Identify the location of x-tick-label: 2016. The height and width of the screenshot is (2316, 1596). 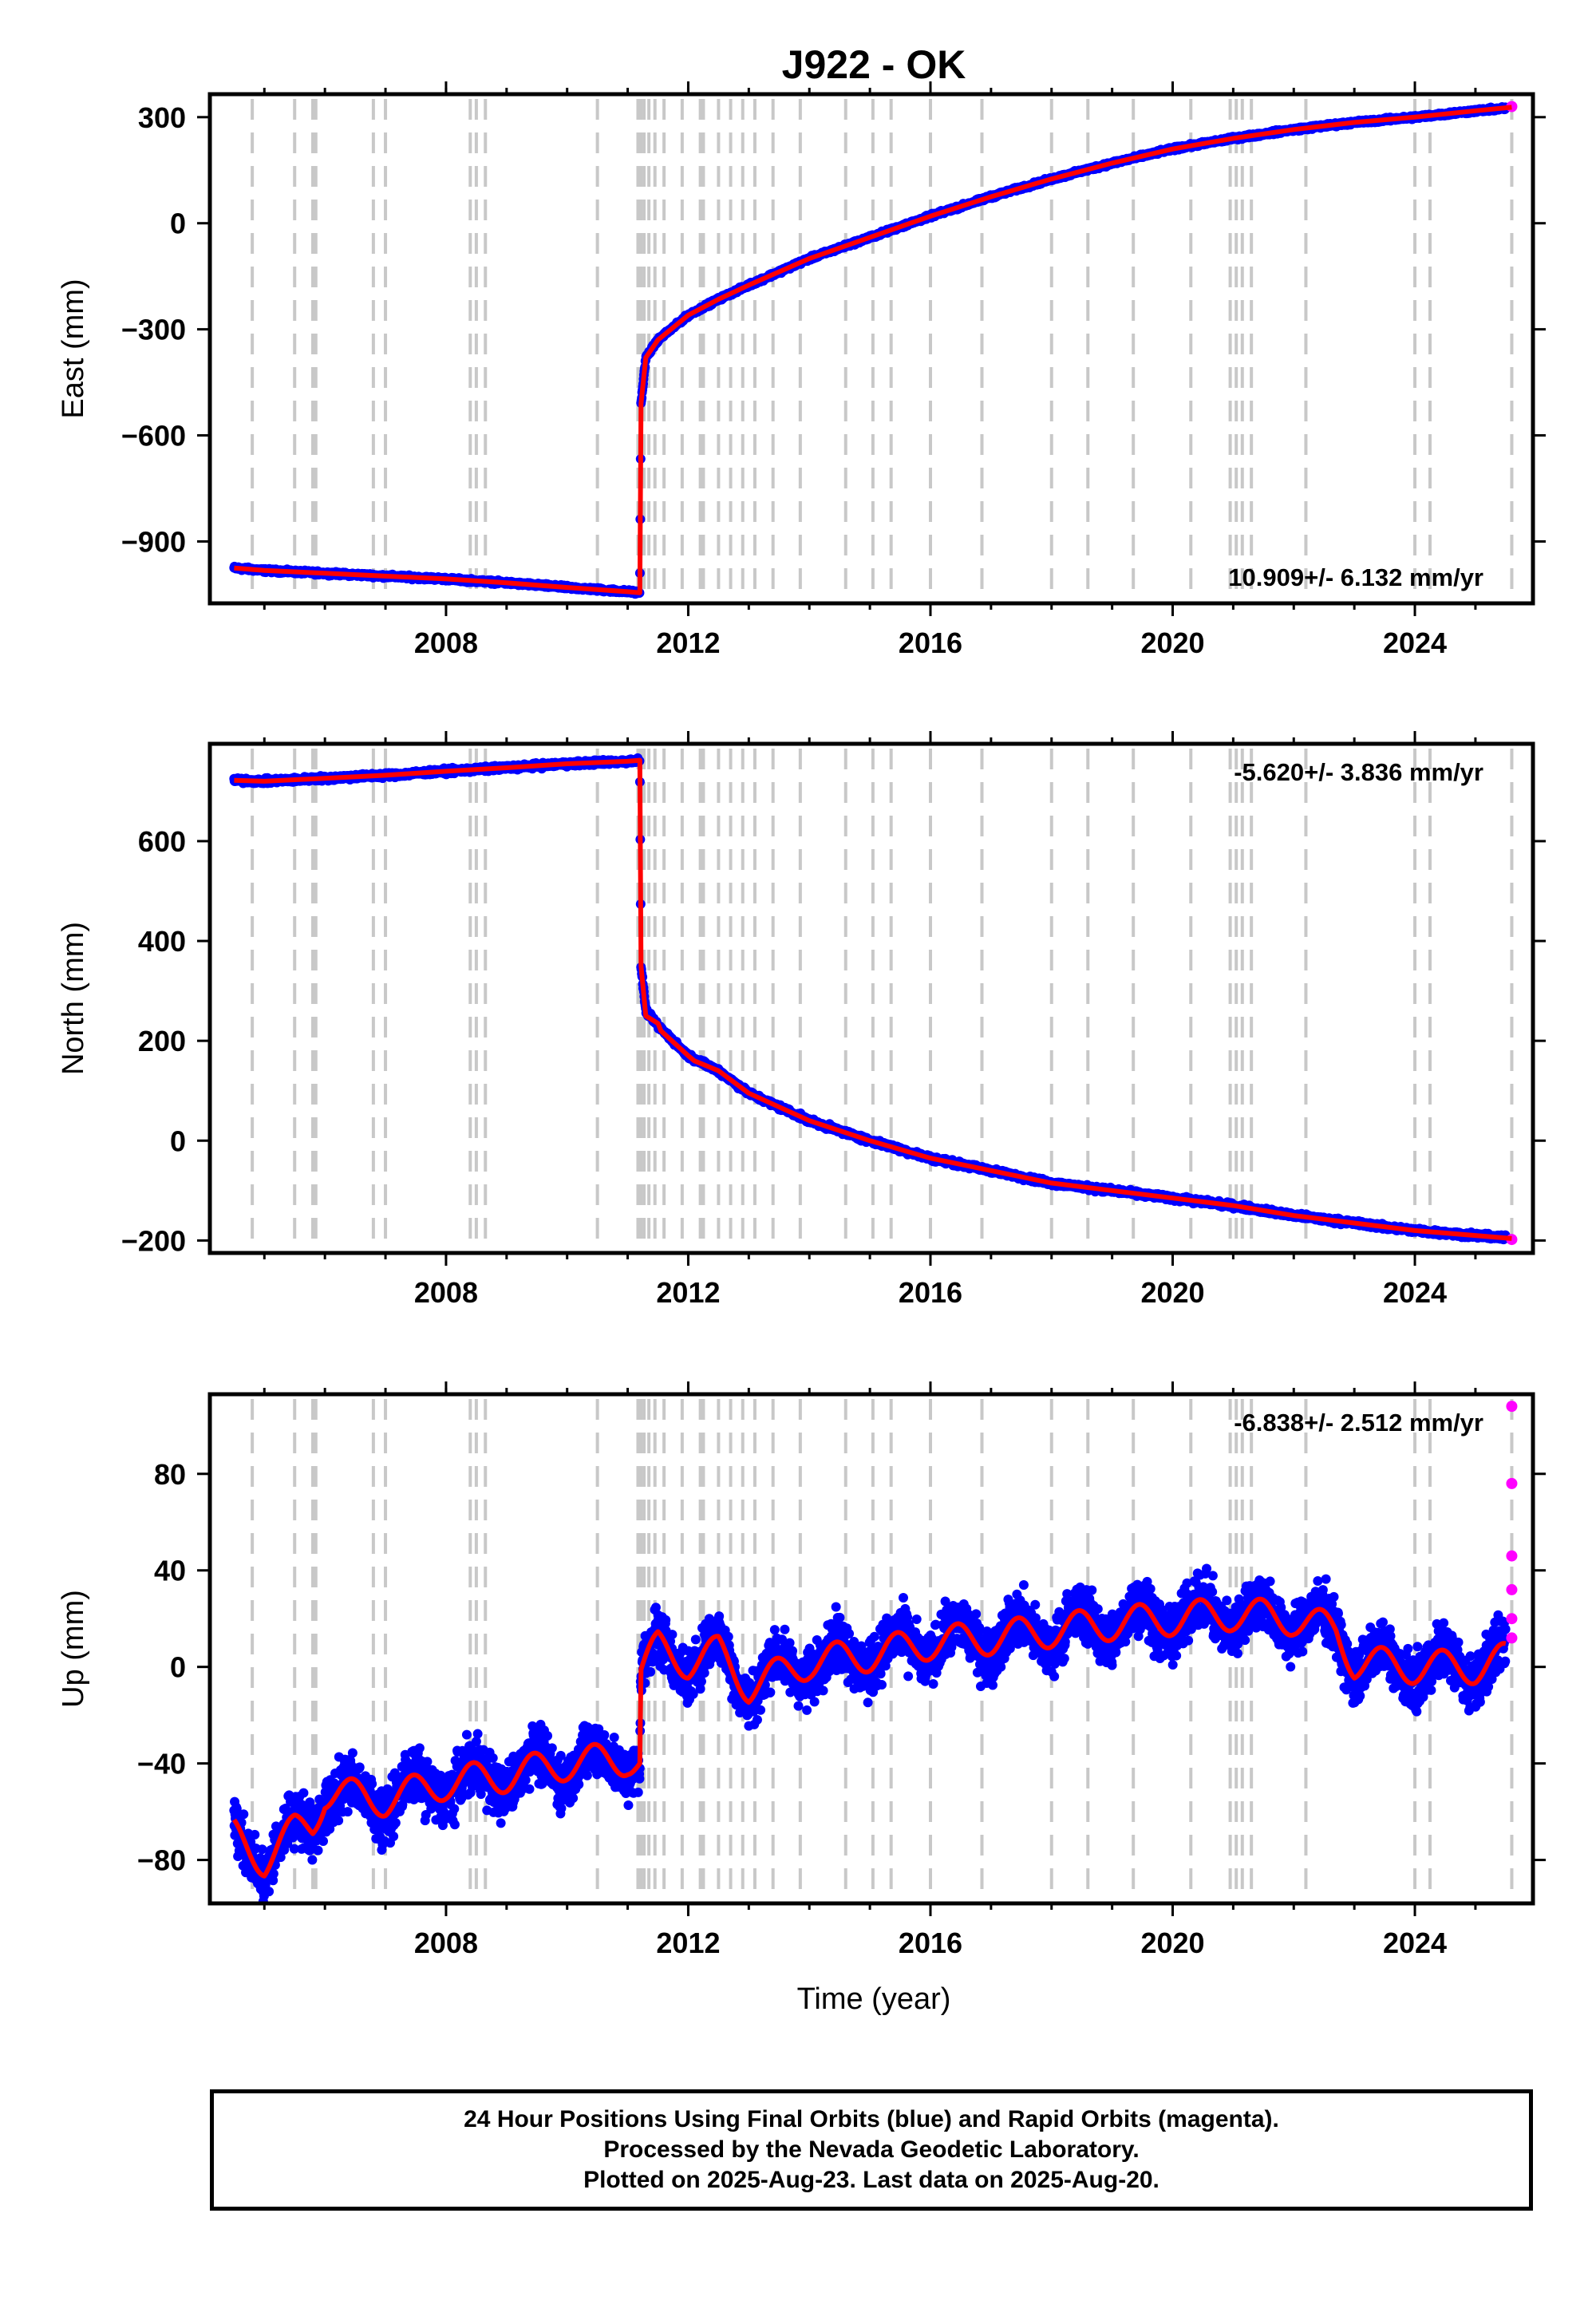
(930, 642).